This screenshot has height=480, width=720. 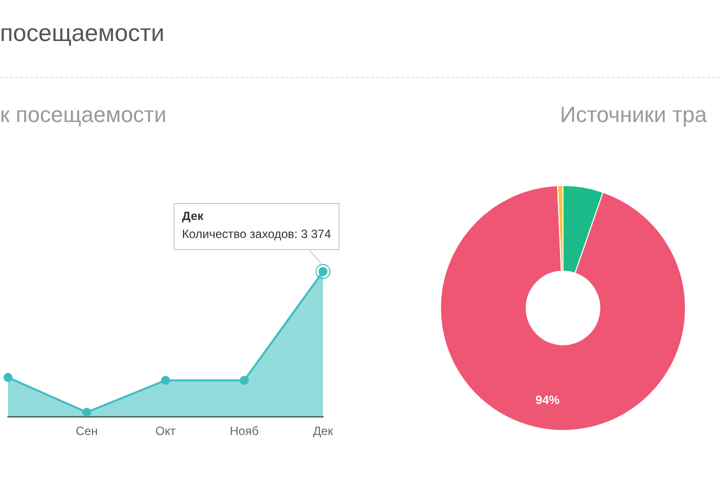 What do you see at coordinates (82, 34) in the screenshot?
I see `text: посещаемости` at bounding box center [82, 34].